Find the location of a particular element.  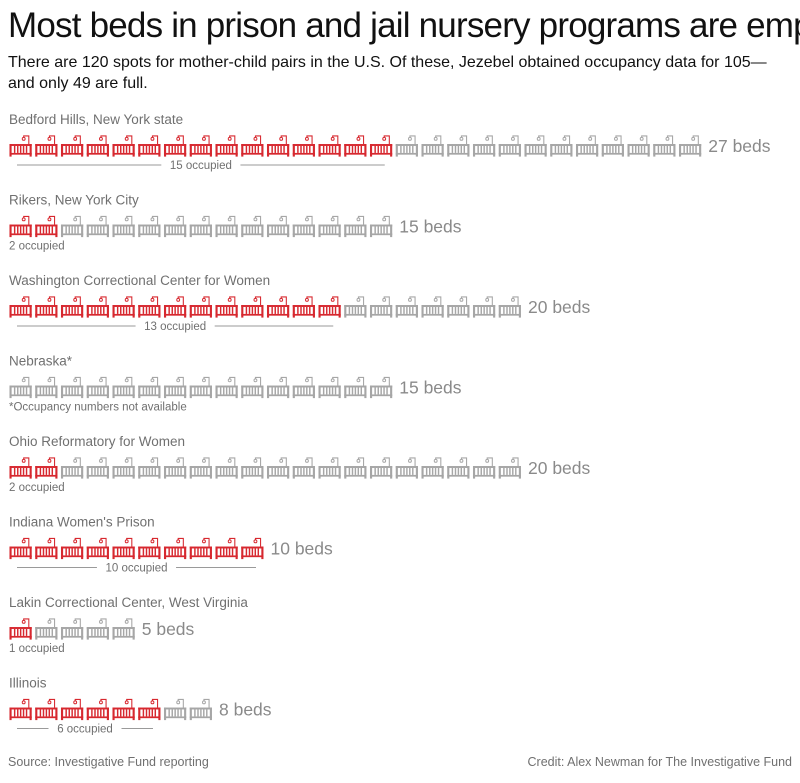

series-name: Indiana Women's Prison is located at coordinates (82, 522).